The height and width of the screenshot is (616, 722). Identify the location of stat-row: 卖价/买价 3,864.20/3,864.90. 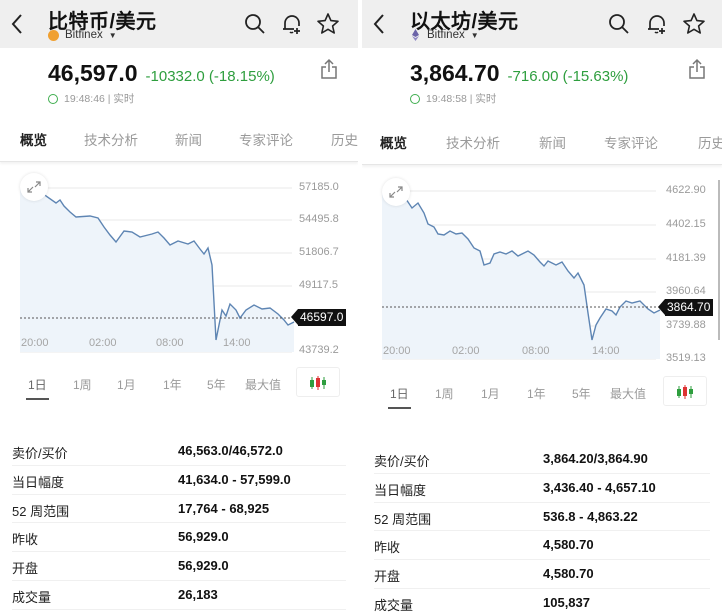
(542, 459).